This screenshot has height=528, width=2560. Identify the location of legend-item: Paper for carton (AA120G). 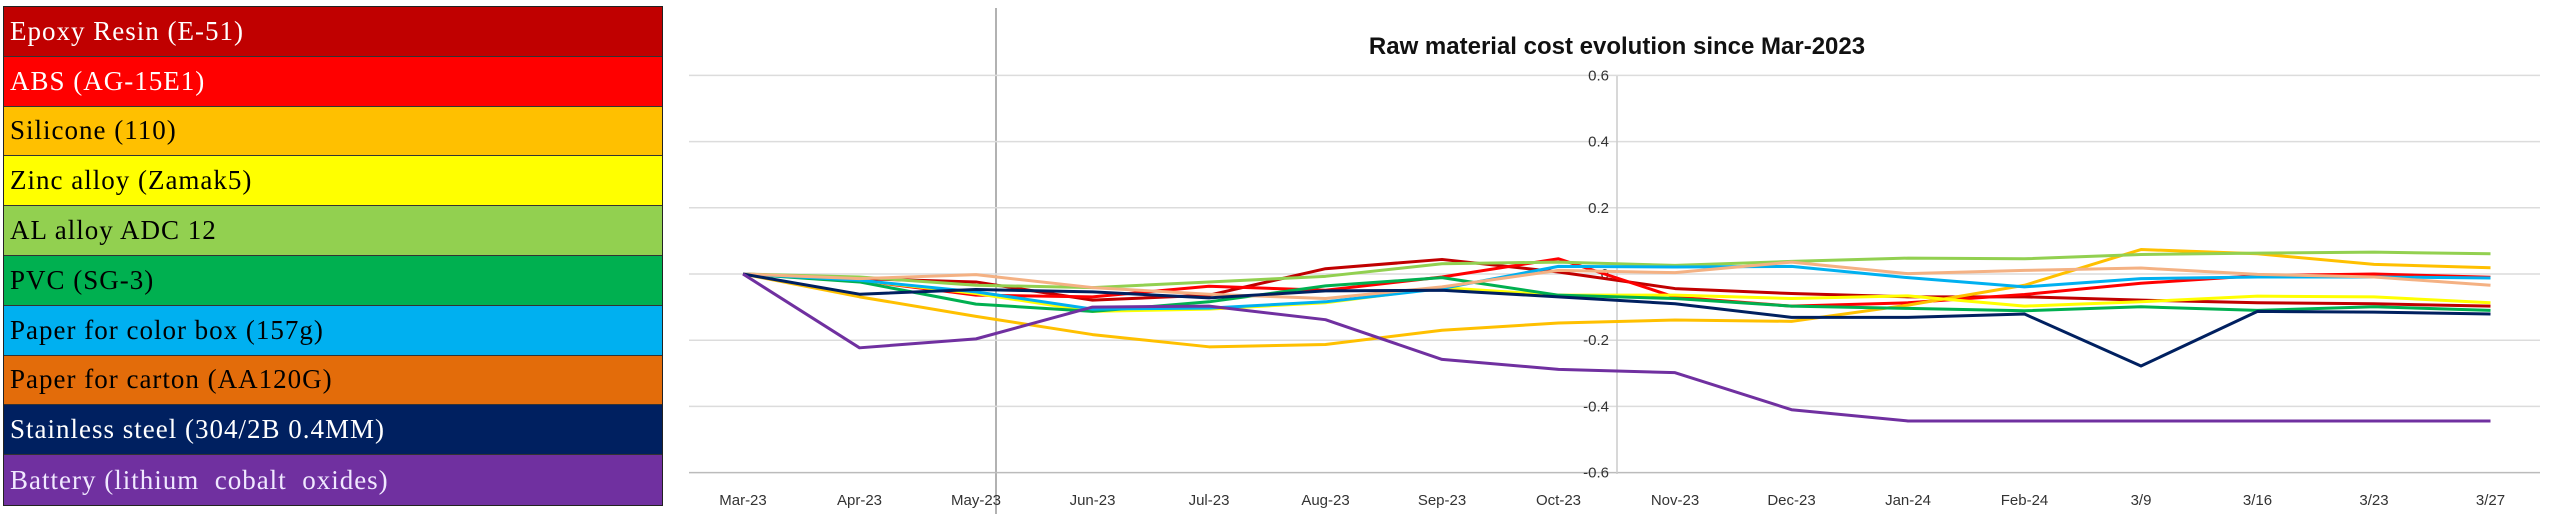
(333, 380).